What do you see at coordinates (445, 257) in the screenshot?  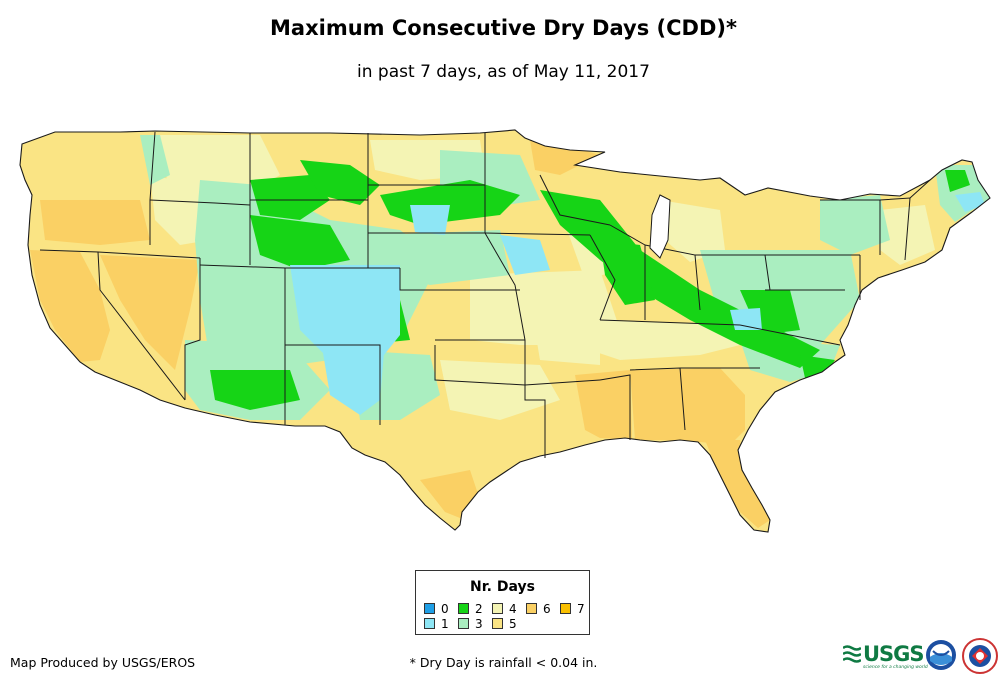 I see `zone-3-nebraska` at bounding box center [445, 257].